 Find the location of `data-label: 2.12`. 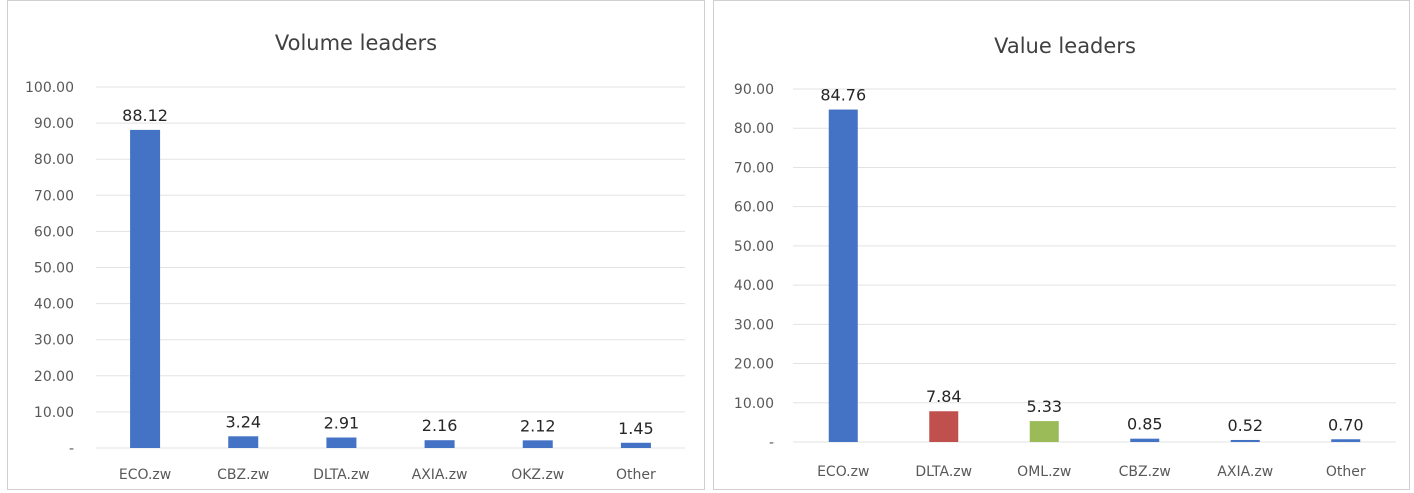

data-label: 2.12 is located at coordinates (538, 425).